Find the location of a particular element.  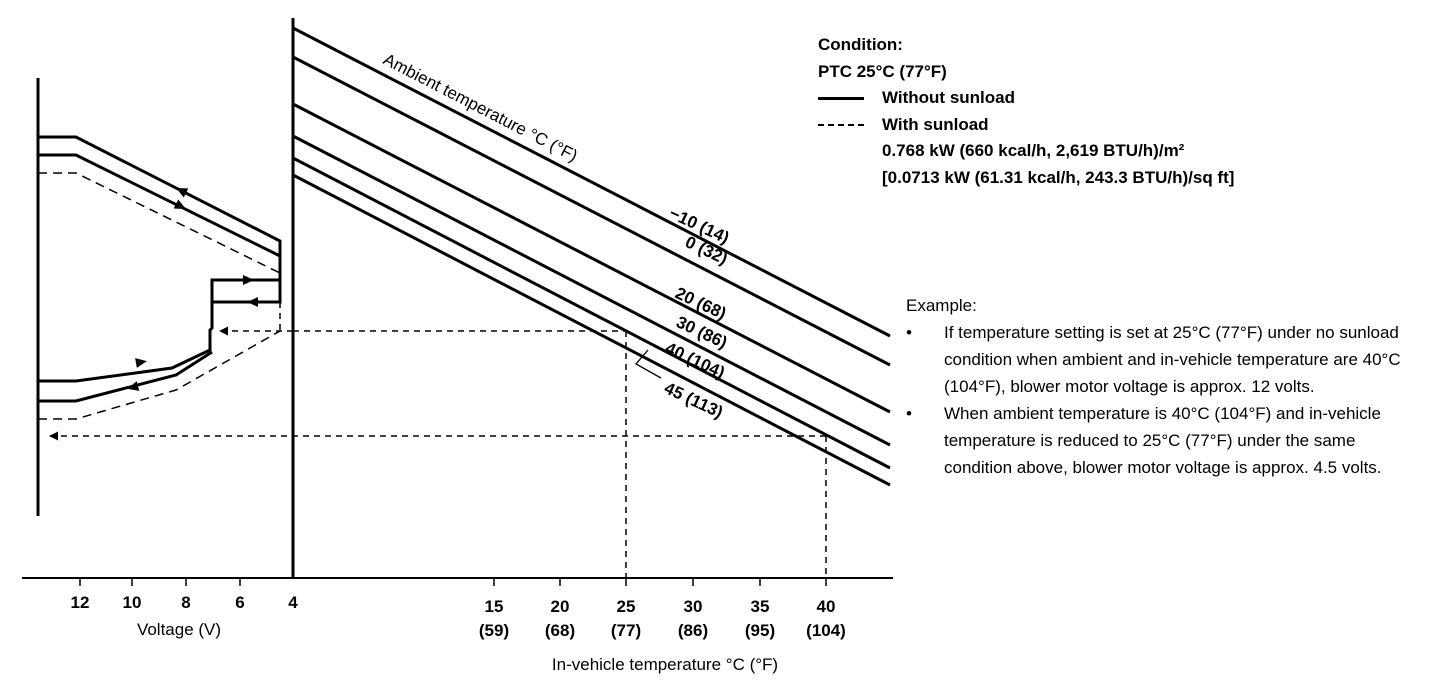

arrow-left-top is located at coordinates (252, 302).